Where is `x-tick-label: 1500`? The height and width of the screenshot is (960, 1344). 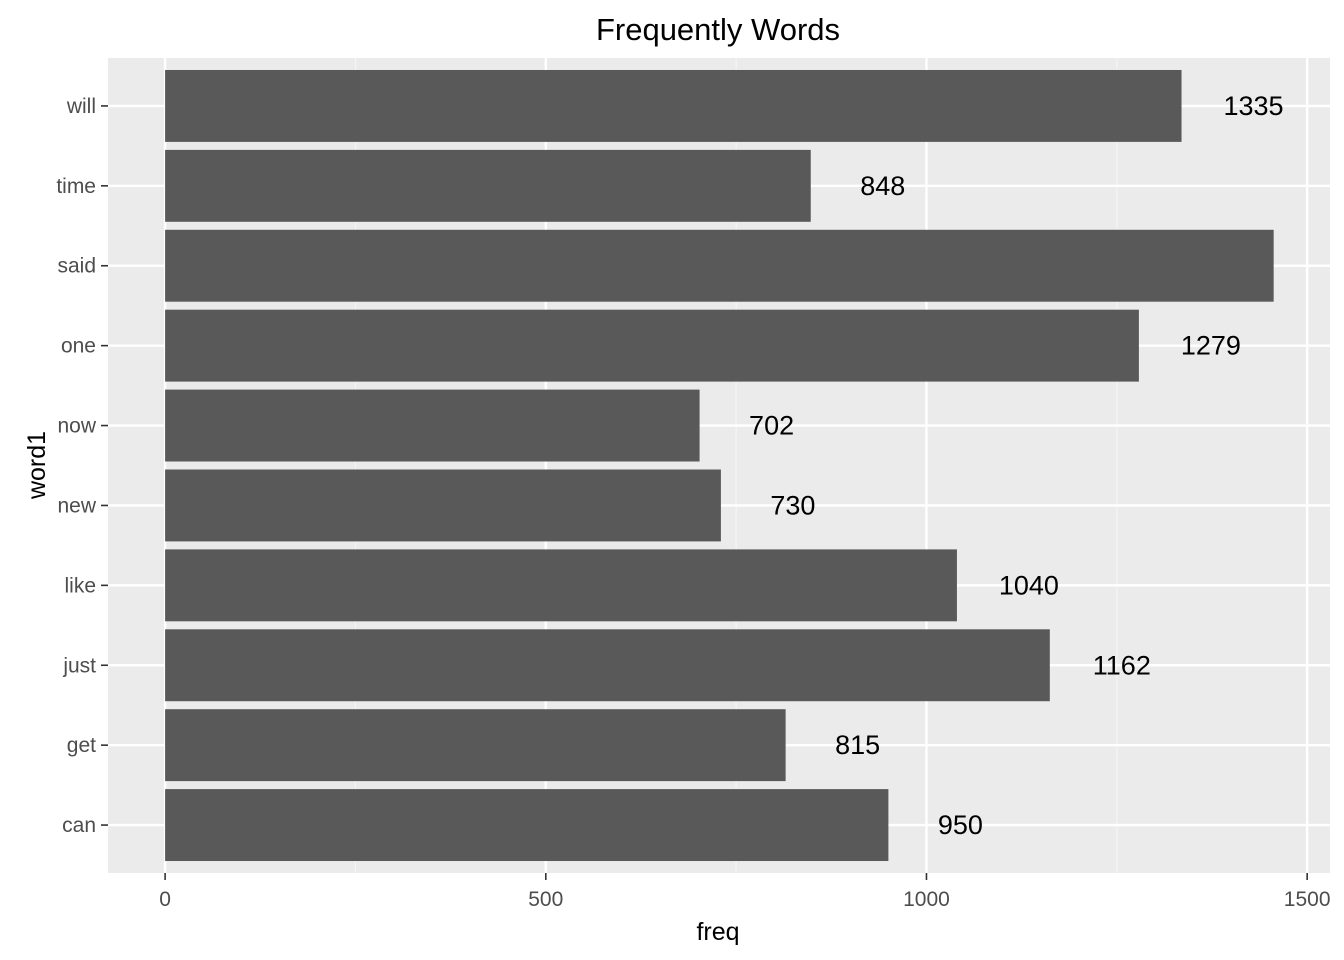 x-tick-label: 1500 is located at coordinates (1307, 899).